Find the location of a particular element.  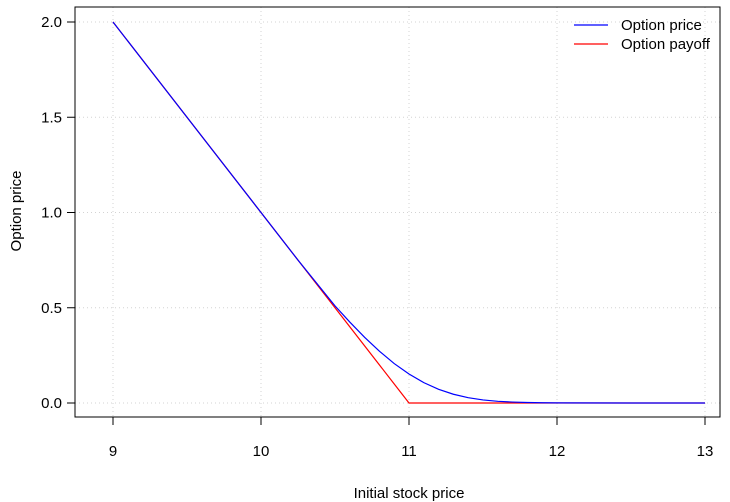

y-axis-label: Option price is located at coordinates (16, 211).